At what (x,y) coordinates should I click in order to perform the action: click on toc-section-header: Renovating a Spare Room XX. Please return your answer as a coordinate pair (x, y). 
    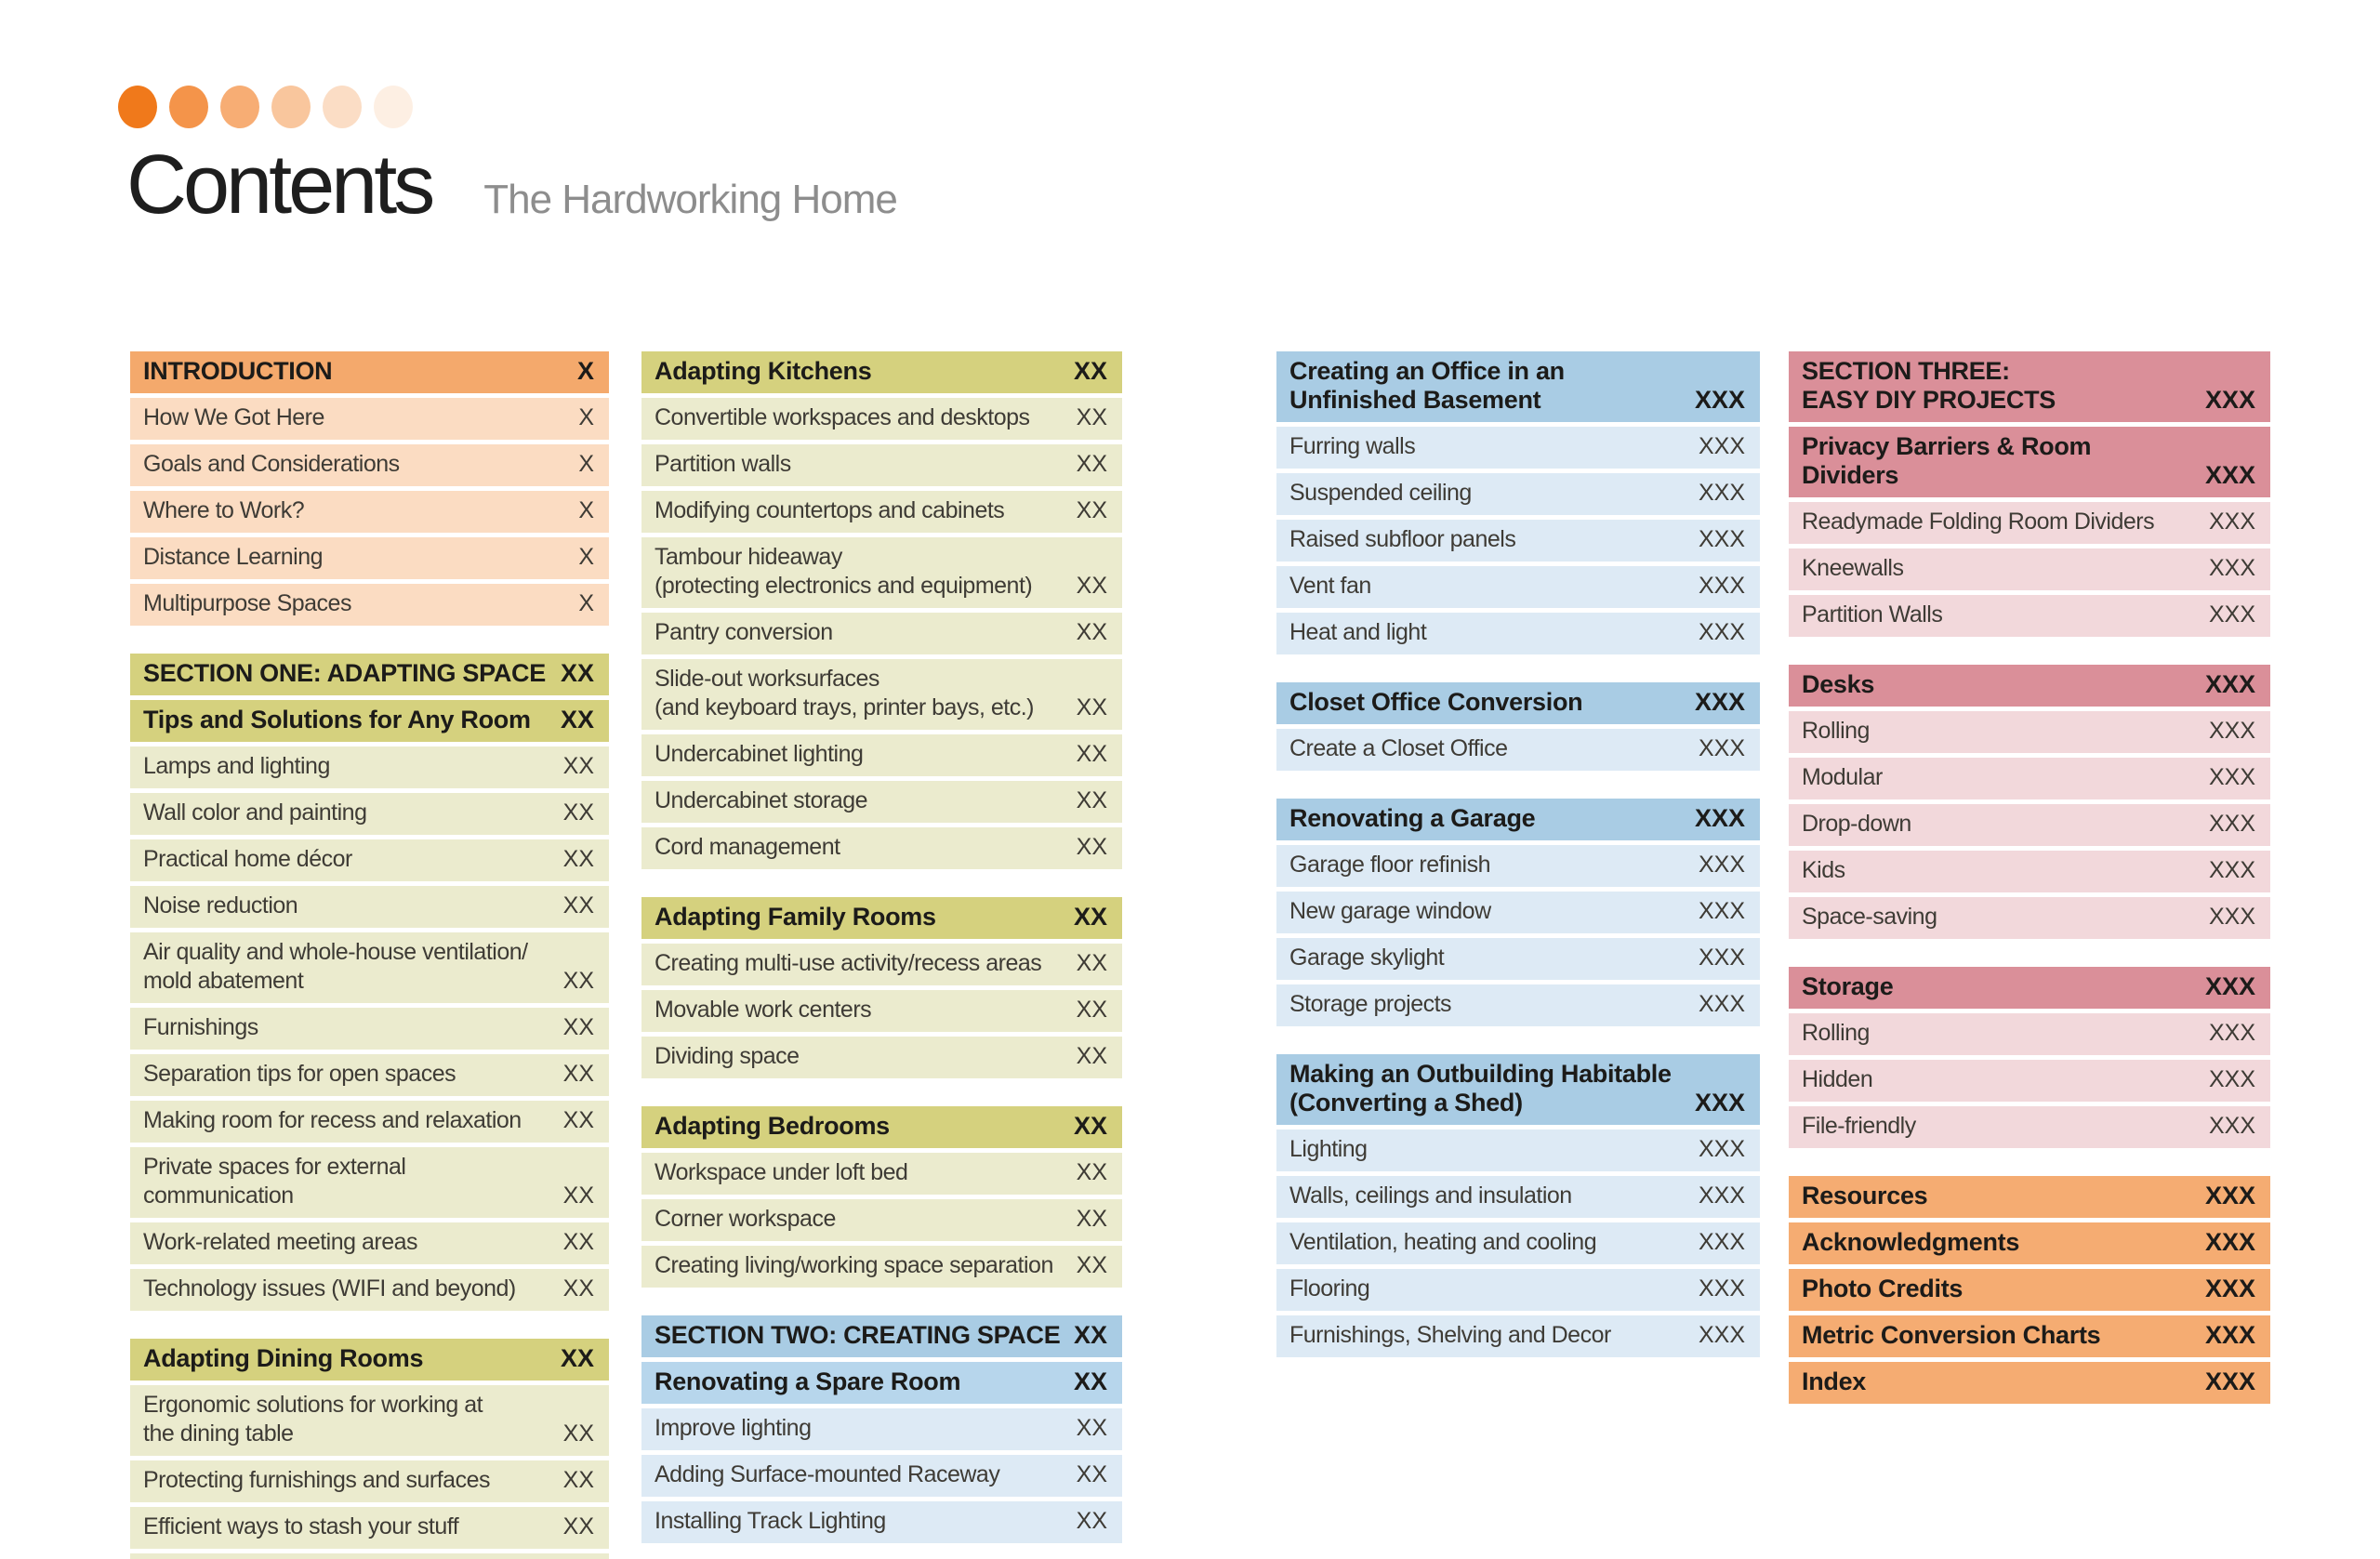
    Looking at the image, I should click on (881, 1383).